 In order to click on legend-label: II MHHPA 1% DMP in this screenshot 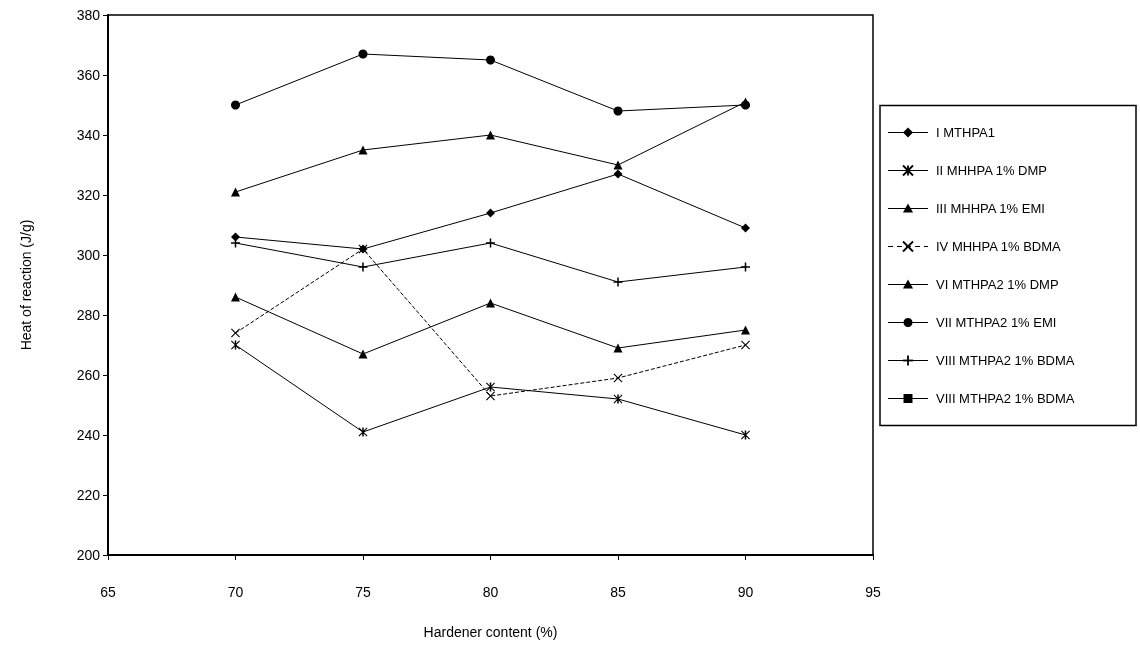, I will do `click(992, 170)`.